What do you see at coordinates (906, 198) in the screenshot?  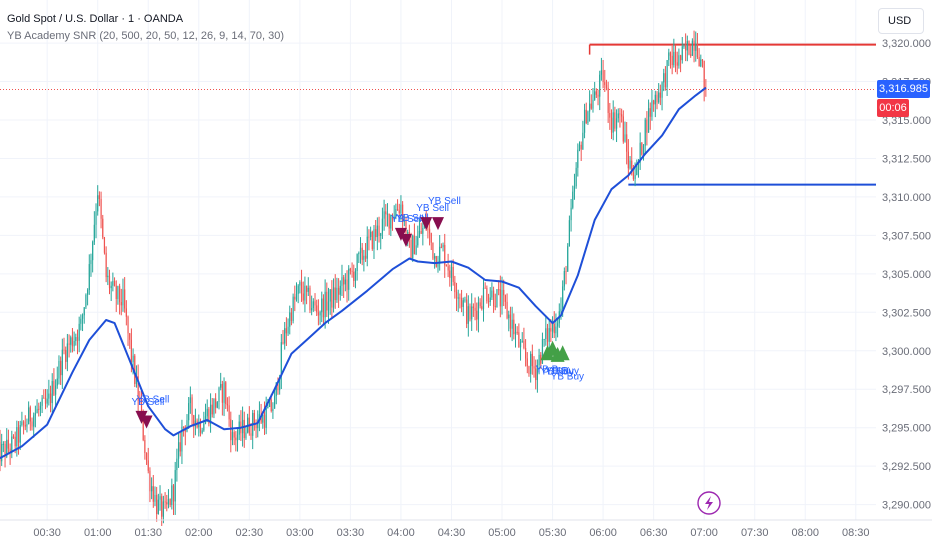 I see `y-tick-label: 3,310.000` at bounding box center [906, 198].